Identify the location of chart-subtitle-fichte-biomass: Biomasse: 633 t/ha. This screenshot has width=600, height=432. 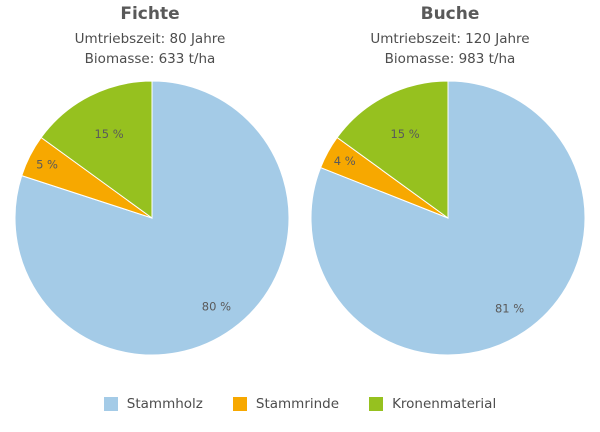
(150, 59).